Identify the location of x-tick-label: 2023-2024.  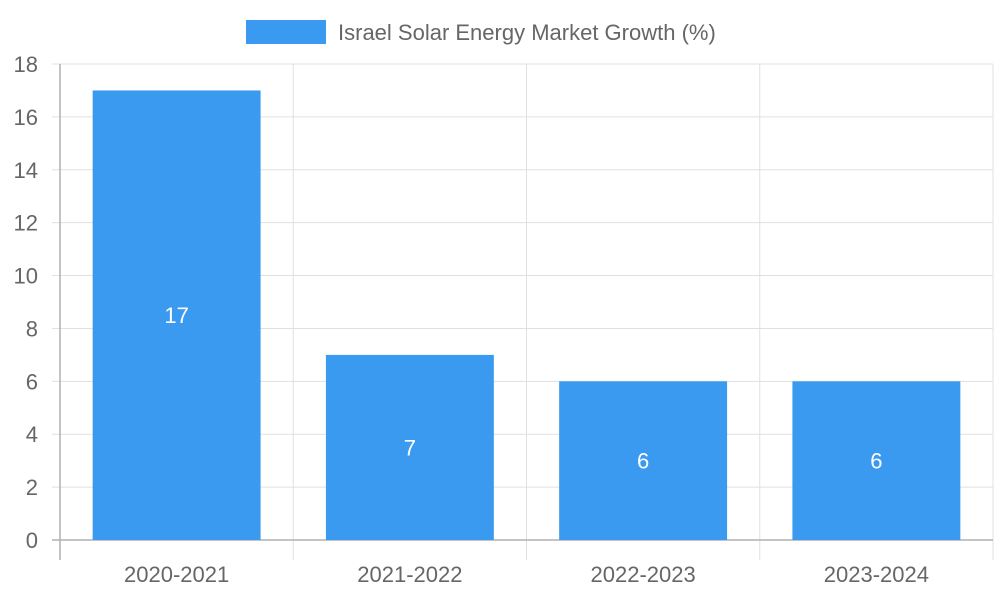
(876, 574).